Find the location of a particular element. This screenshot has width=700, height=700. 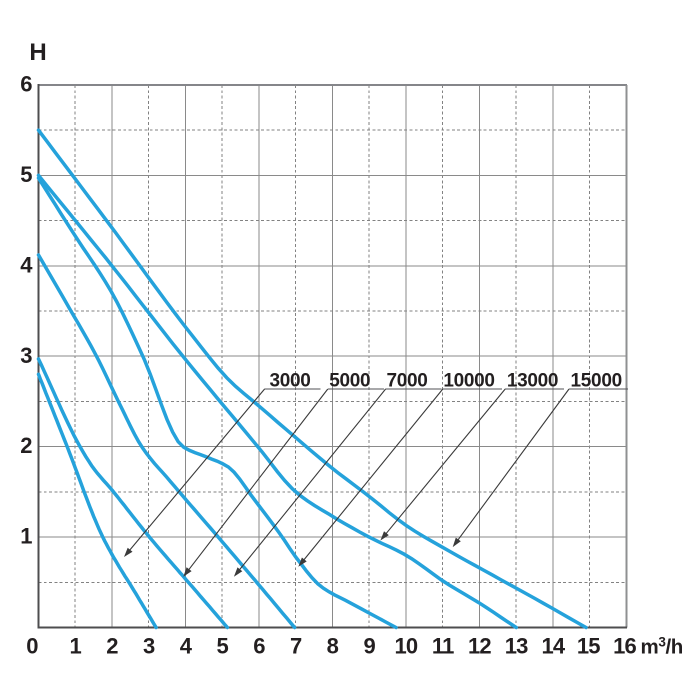

svg-text: 12 is located at coordinates (479, 646).